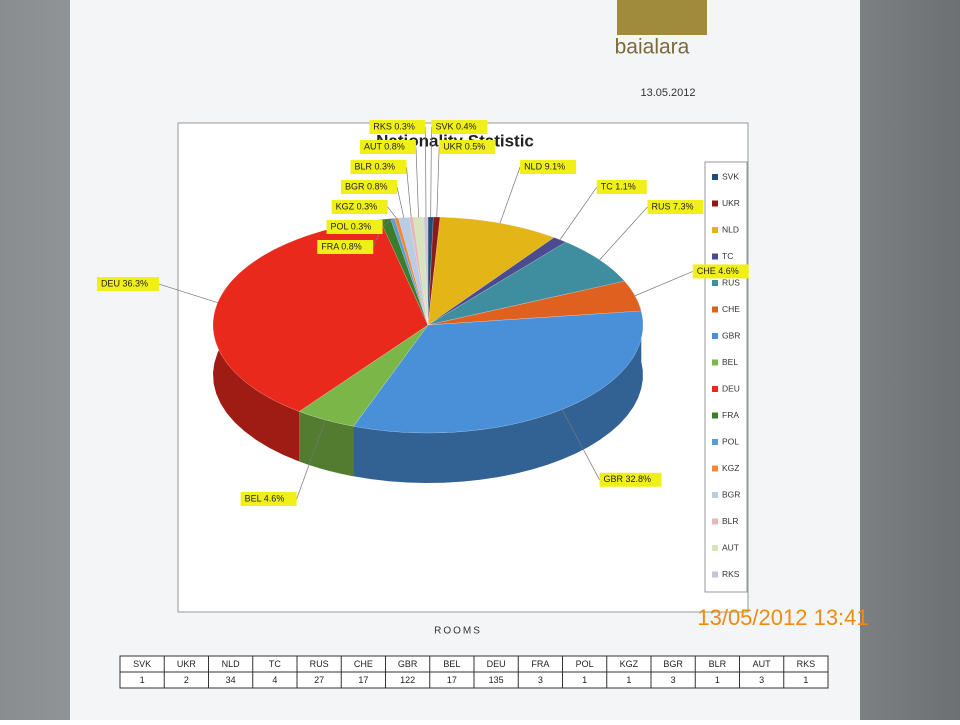 The width and height of the screenshot is (960, 725). What do you see at coordinates (231, 680) in the screenshot?
I see `table-cell: 34` at bounding box center [231, 680].